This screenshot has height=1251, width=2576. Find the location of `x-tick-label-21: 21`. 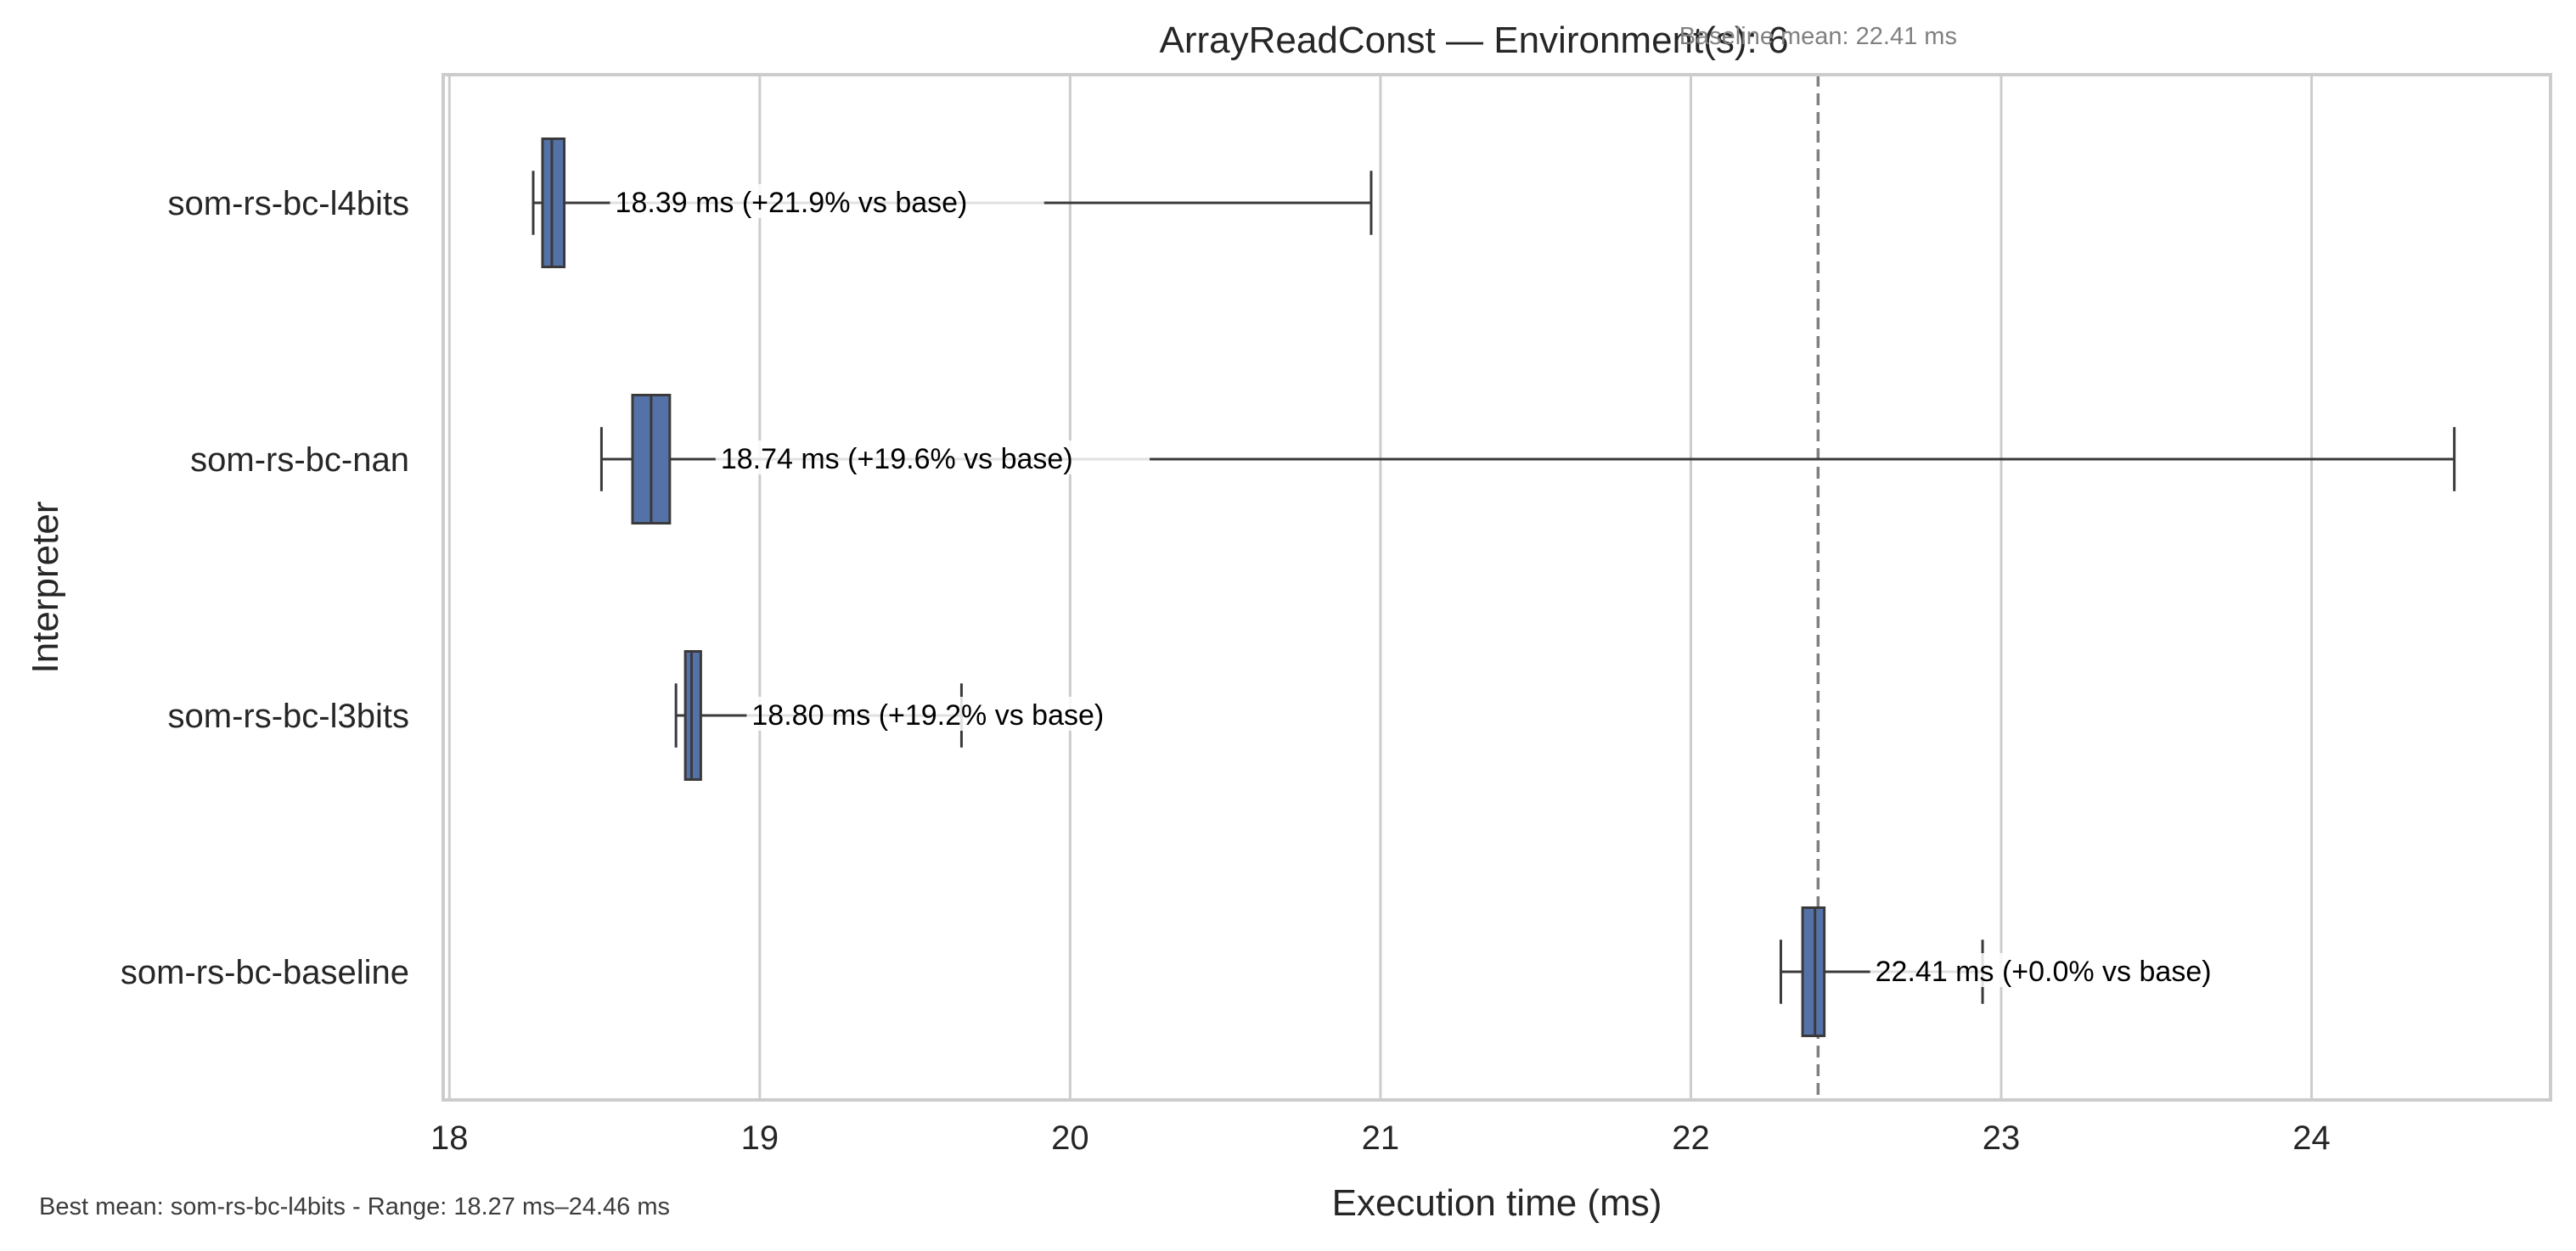

x-tick-label-21: 21 is located at coordinates (1381, 1138).